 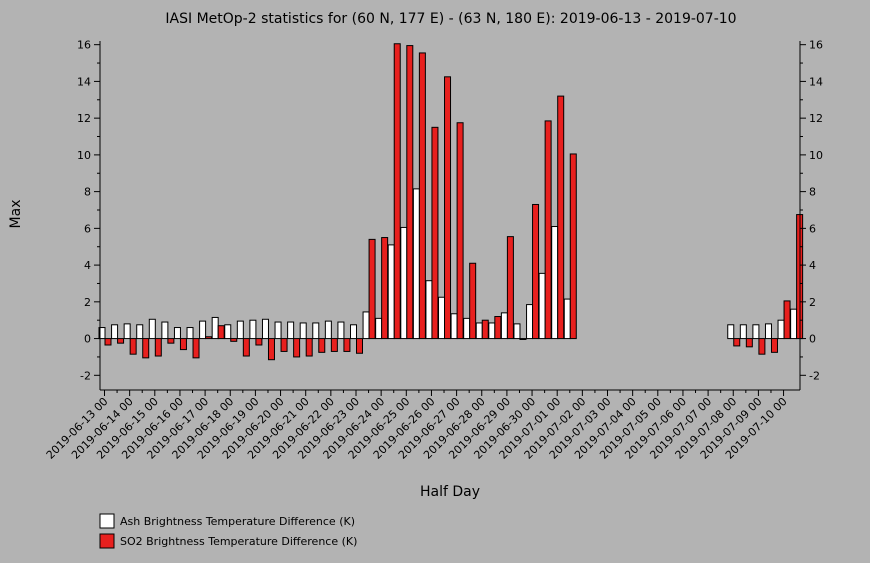 What do you see at coordinates (84, 118) in the screenshot?
I see `y-tick-label-left: 12` at bounding box center [84, 118].